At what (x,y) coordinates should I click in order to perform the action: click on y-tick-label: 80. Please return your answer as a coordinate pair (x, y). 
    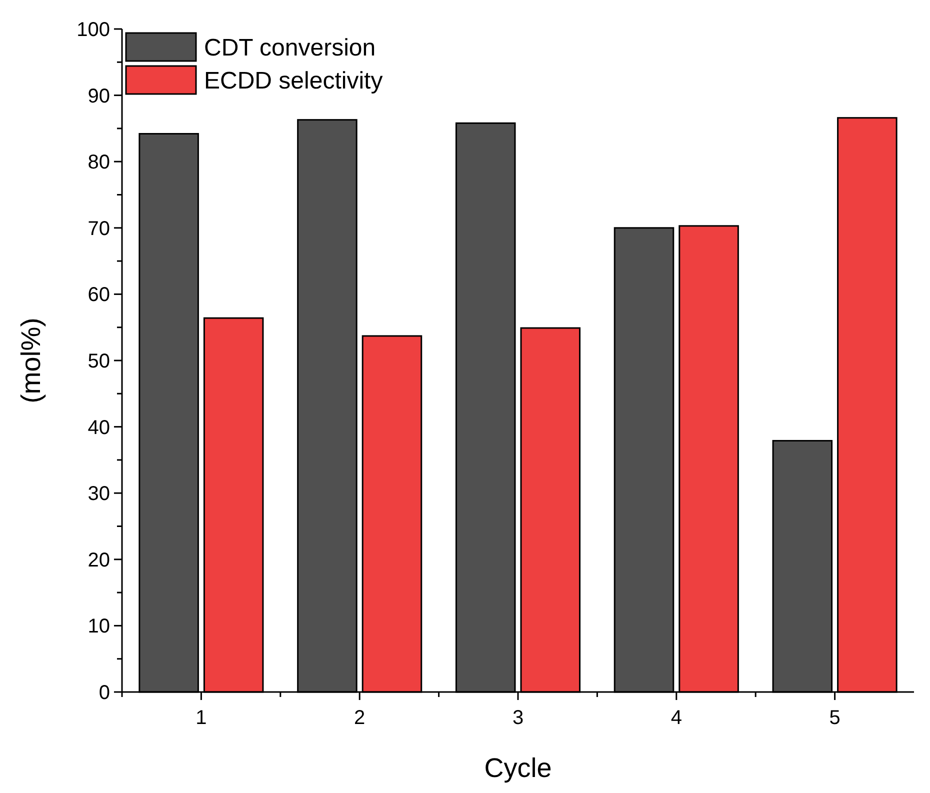
    Looking at the image, I should click on (99, 163).